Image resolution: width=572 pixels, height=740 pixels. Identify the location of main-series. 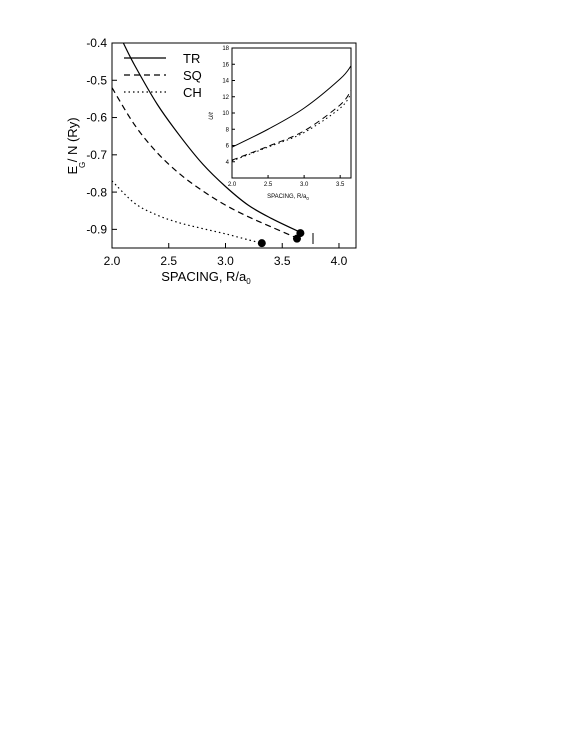
(206, 143).